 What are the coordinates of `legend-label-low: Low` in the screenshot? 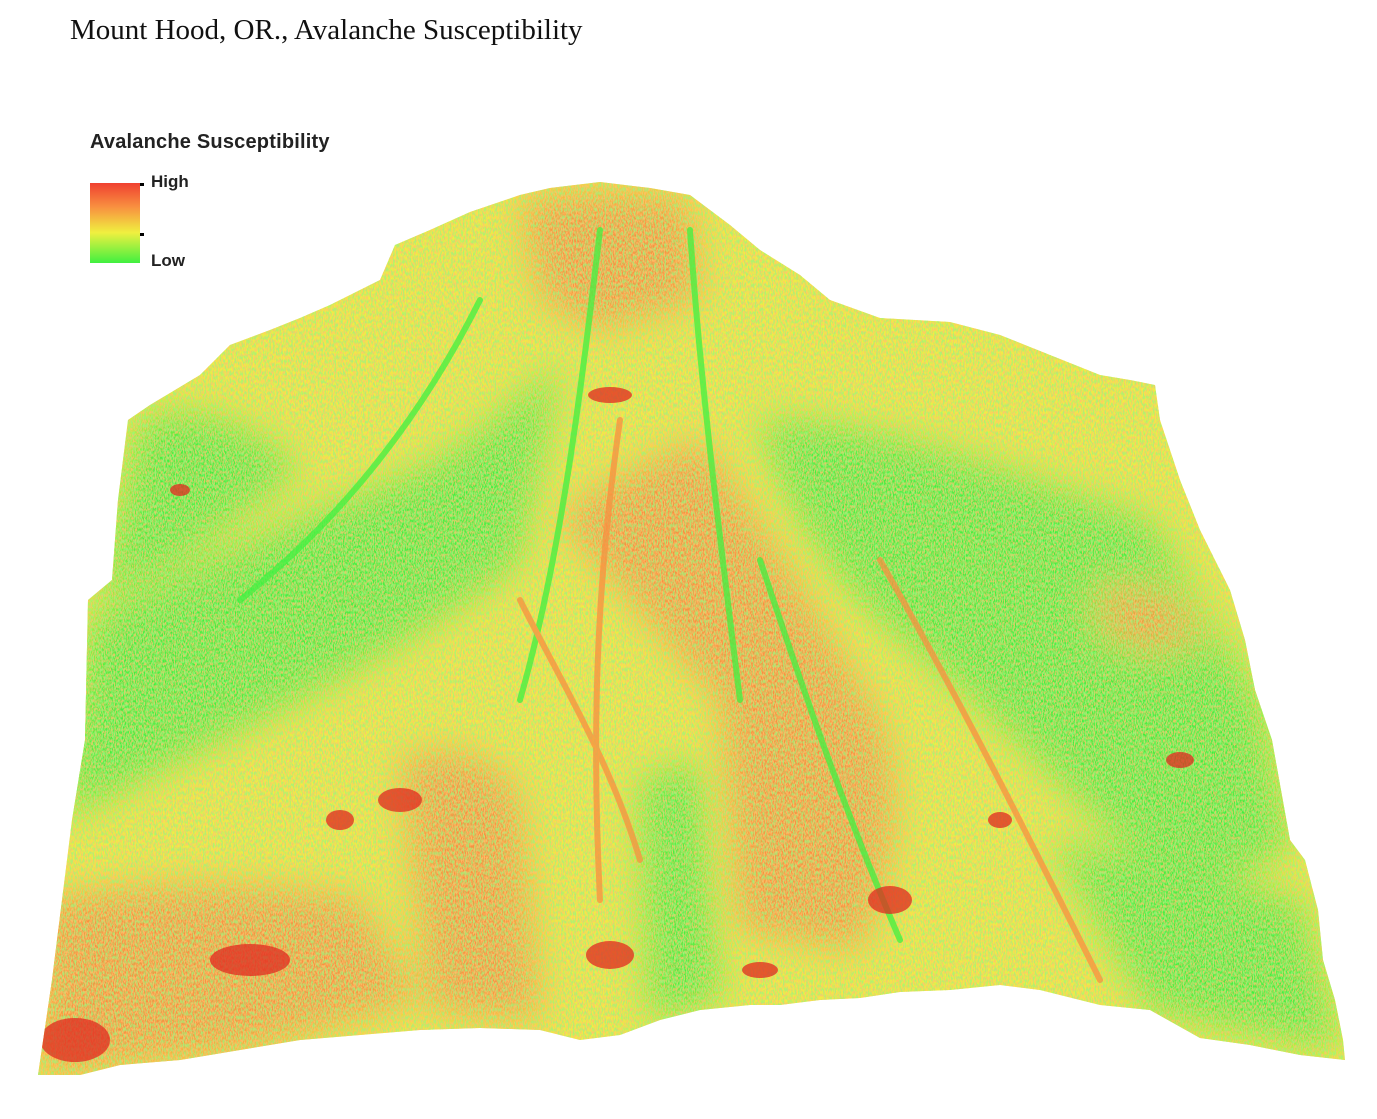 It's located at (168, 260).